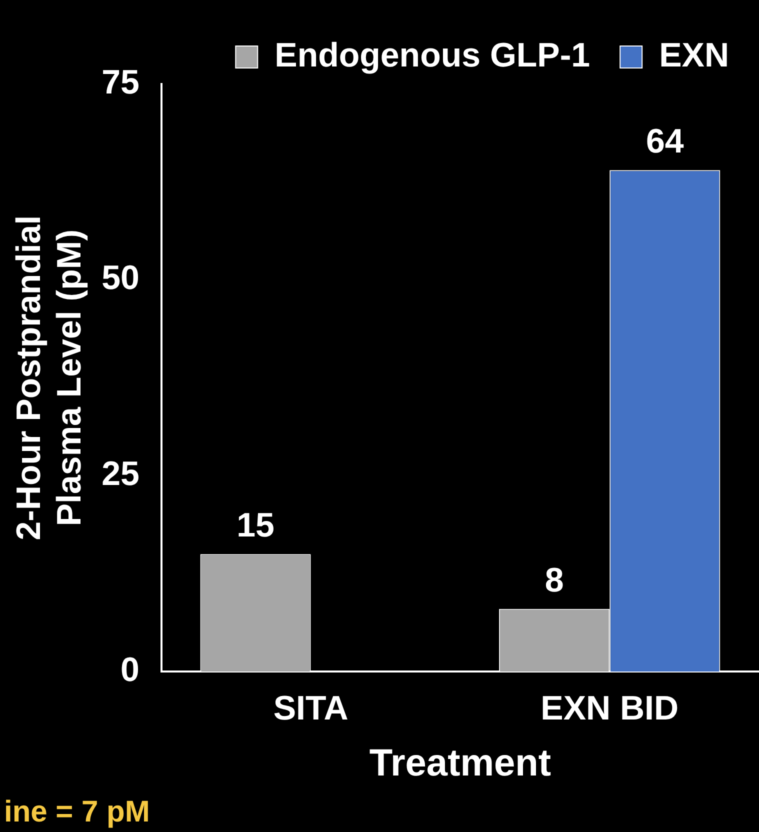 The height and width of the screenshot is (832, 759). What do you see at coordinates (609, 708) in the screenshot?
I see `x-tick-label: EXN BID` at bounding box center [609, 708].